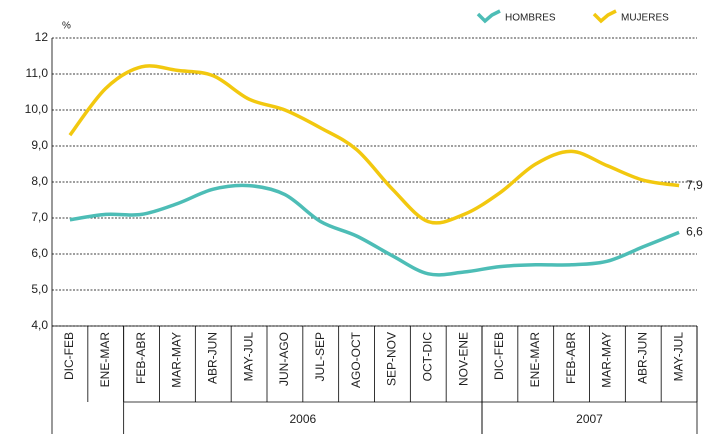 The width and height of the screenshot is (703, 434). I want to click on y-tick-label: 9,0, so click(39, 145).